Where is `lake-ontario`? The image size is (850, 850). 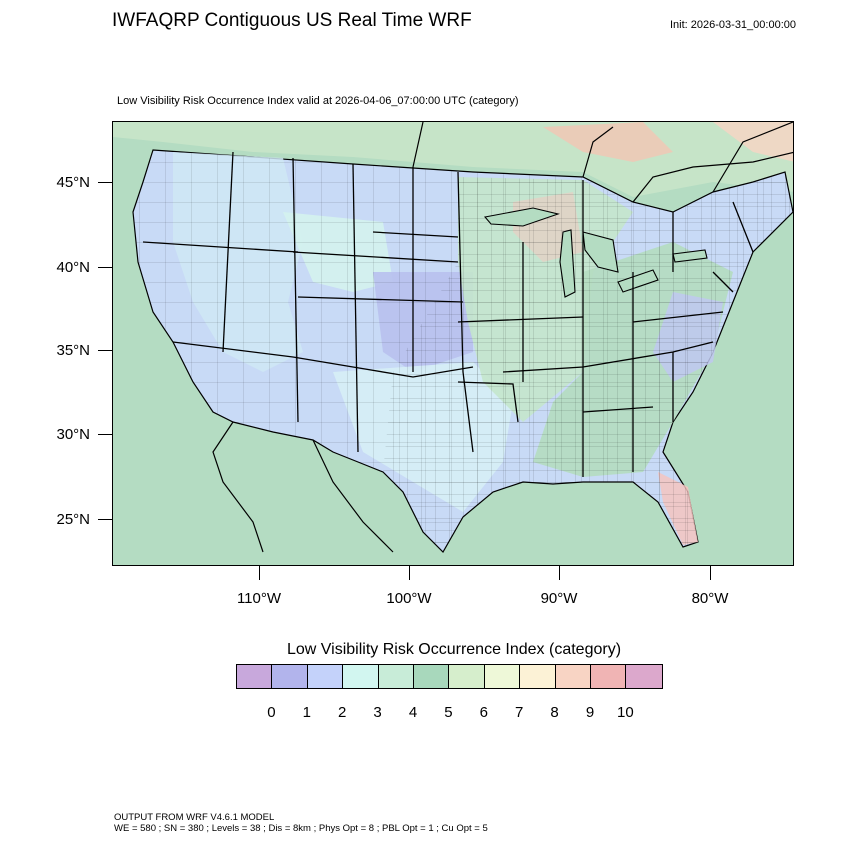 lake-ontario is located at coordinates (690, 256).